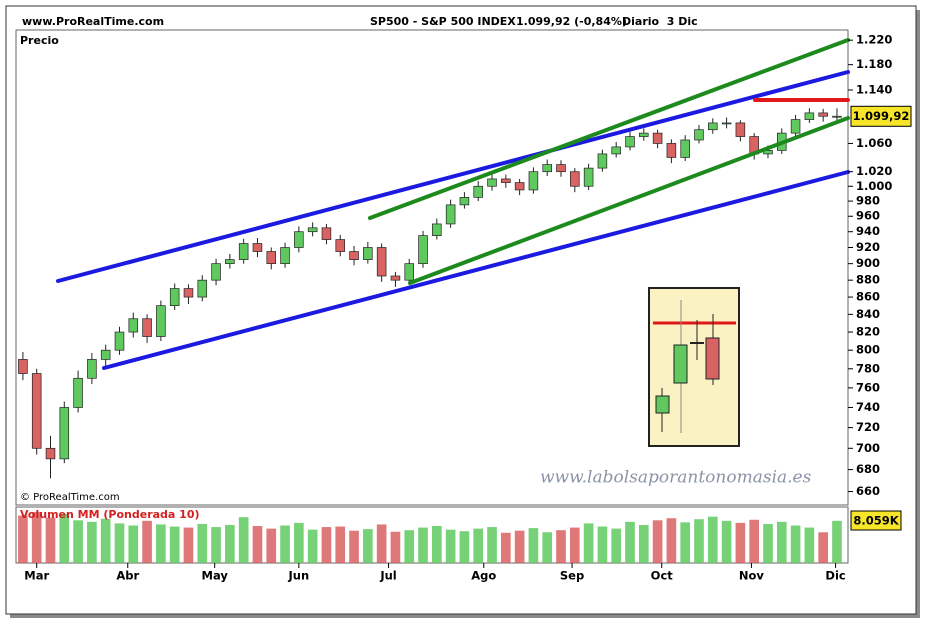  What do you see at coordinates (483, 576) in the screenshot?
I see `x-tick-label: Ago` at bounding box center [483, 576].